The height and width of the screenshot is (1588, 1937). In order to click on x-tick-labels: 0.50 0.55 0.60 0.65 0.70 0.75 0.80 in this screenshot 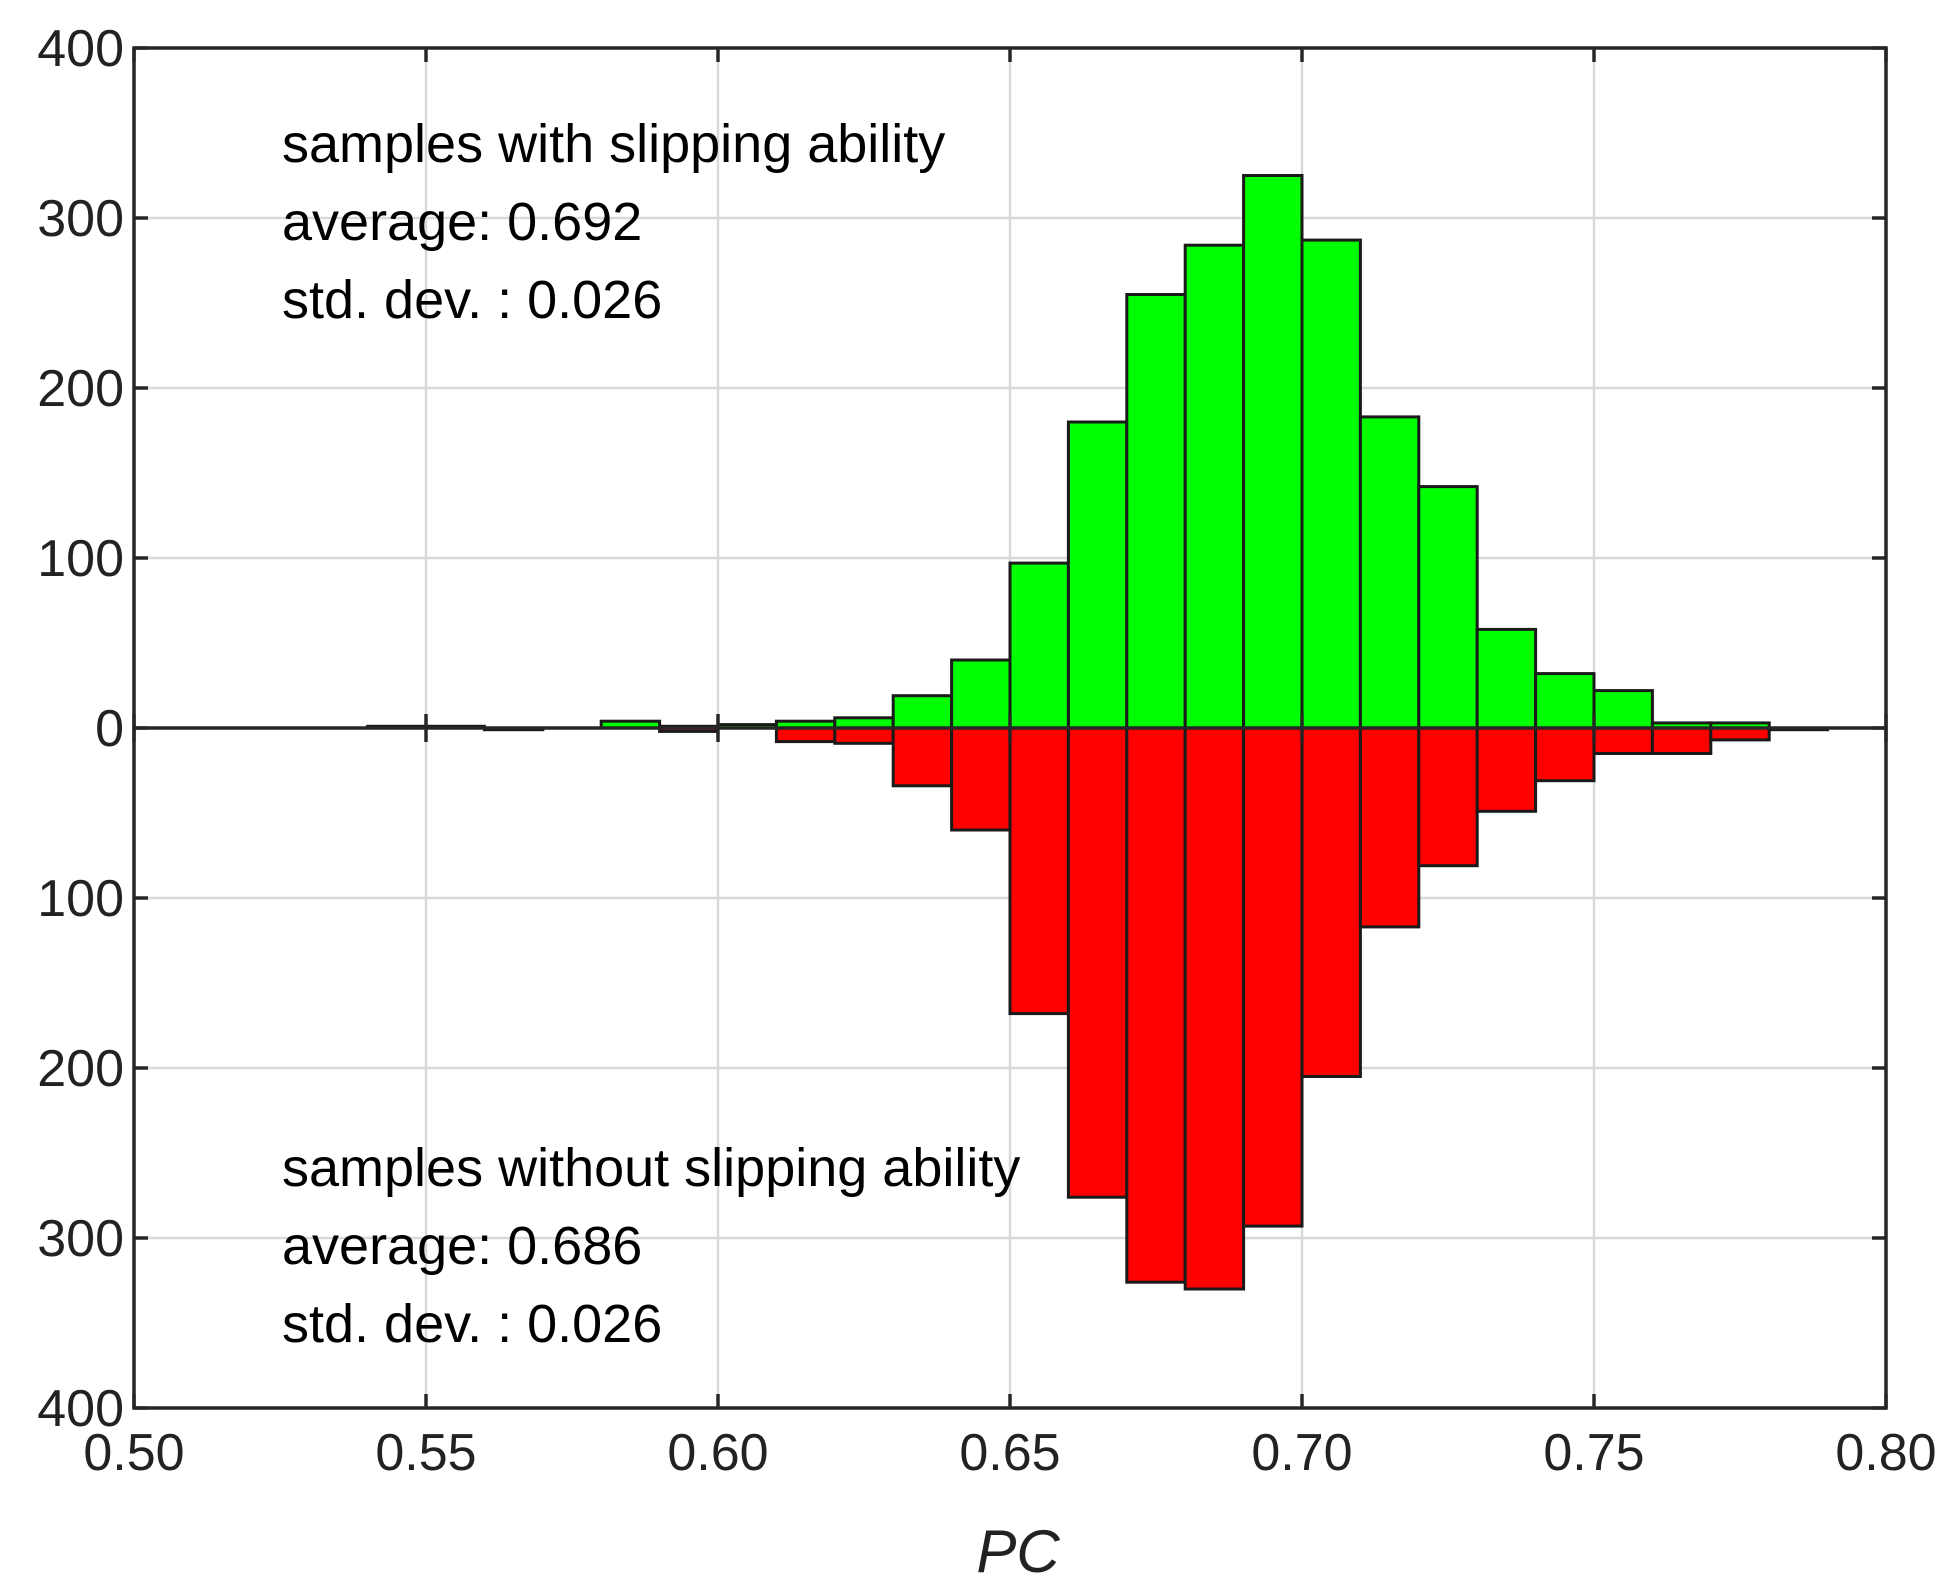, I will do `click(1009, 1453)`.